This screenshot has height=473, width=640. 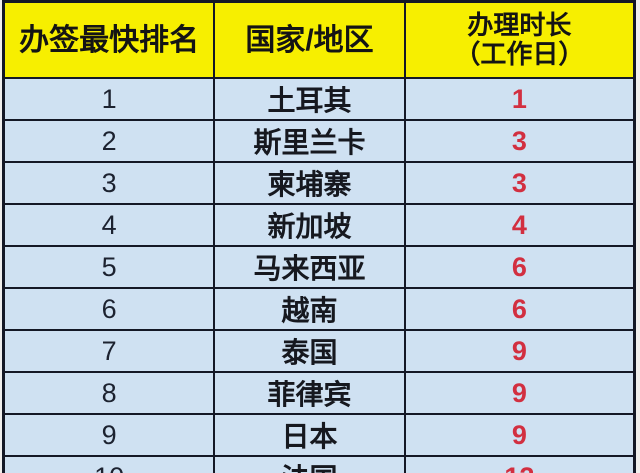 What do you see at coordinates (309, 393) in the screenshot?
I see `country-cell: 菲律宾` at bounding box center [309, 393].